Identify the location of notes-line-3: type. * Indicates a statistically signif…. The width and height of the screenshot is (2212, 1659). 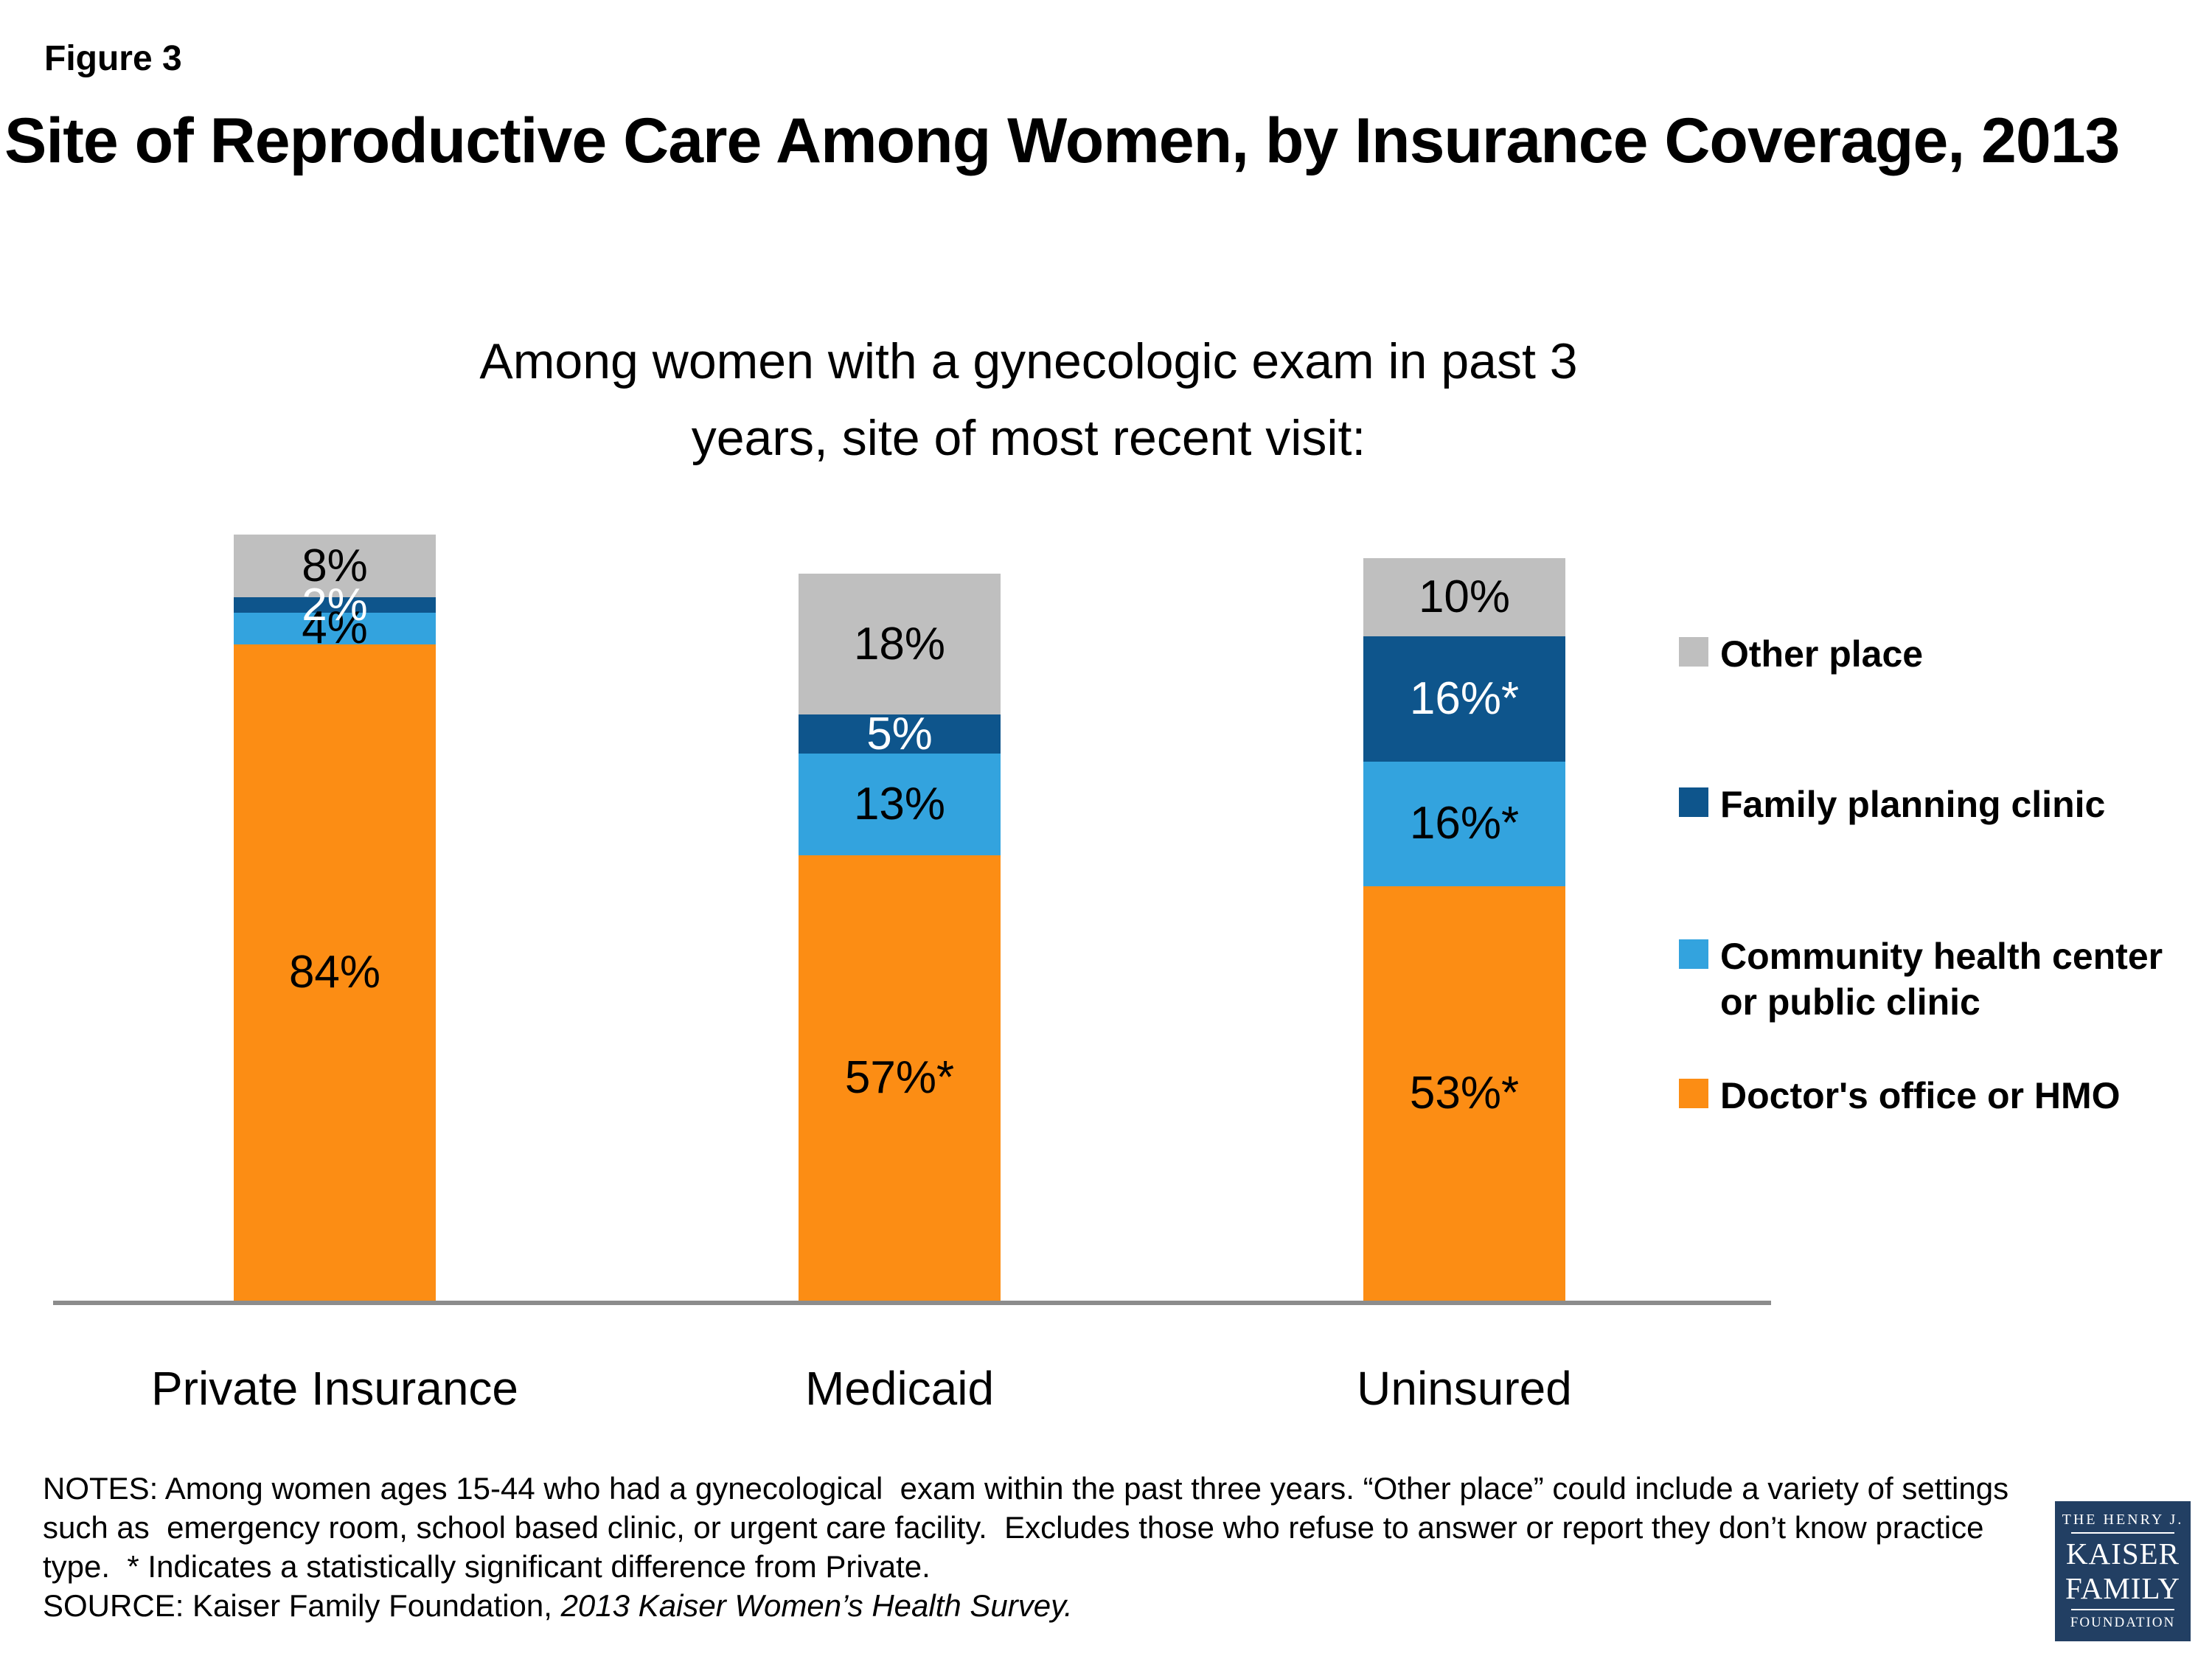
(487, 1566).